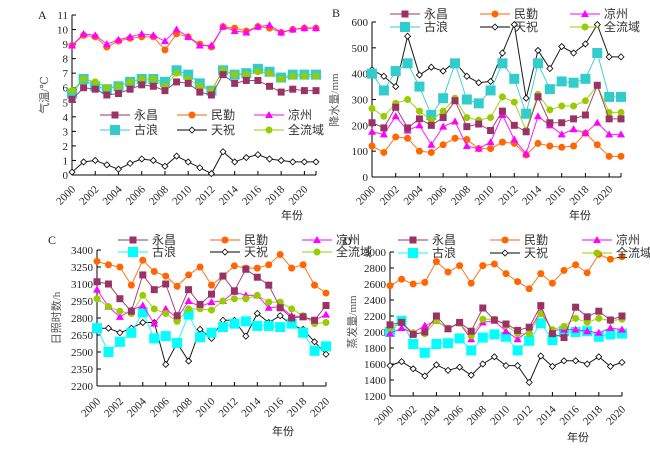 The width and height of the screenshot is (650, 464). I want to click on x-tick-label: 2020, so click(616, 415).